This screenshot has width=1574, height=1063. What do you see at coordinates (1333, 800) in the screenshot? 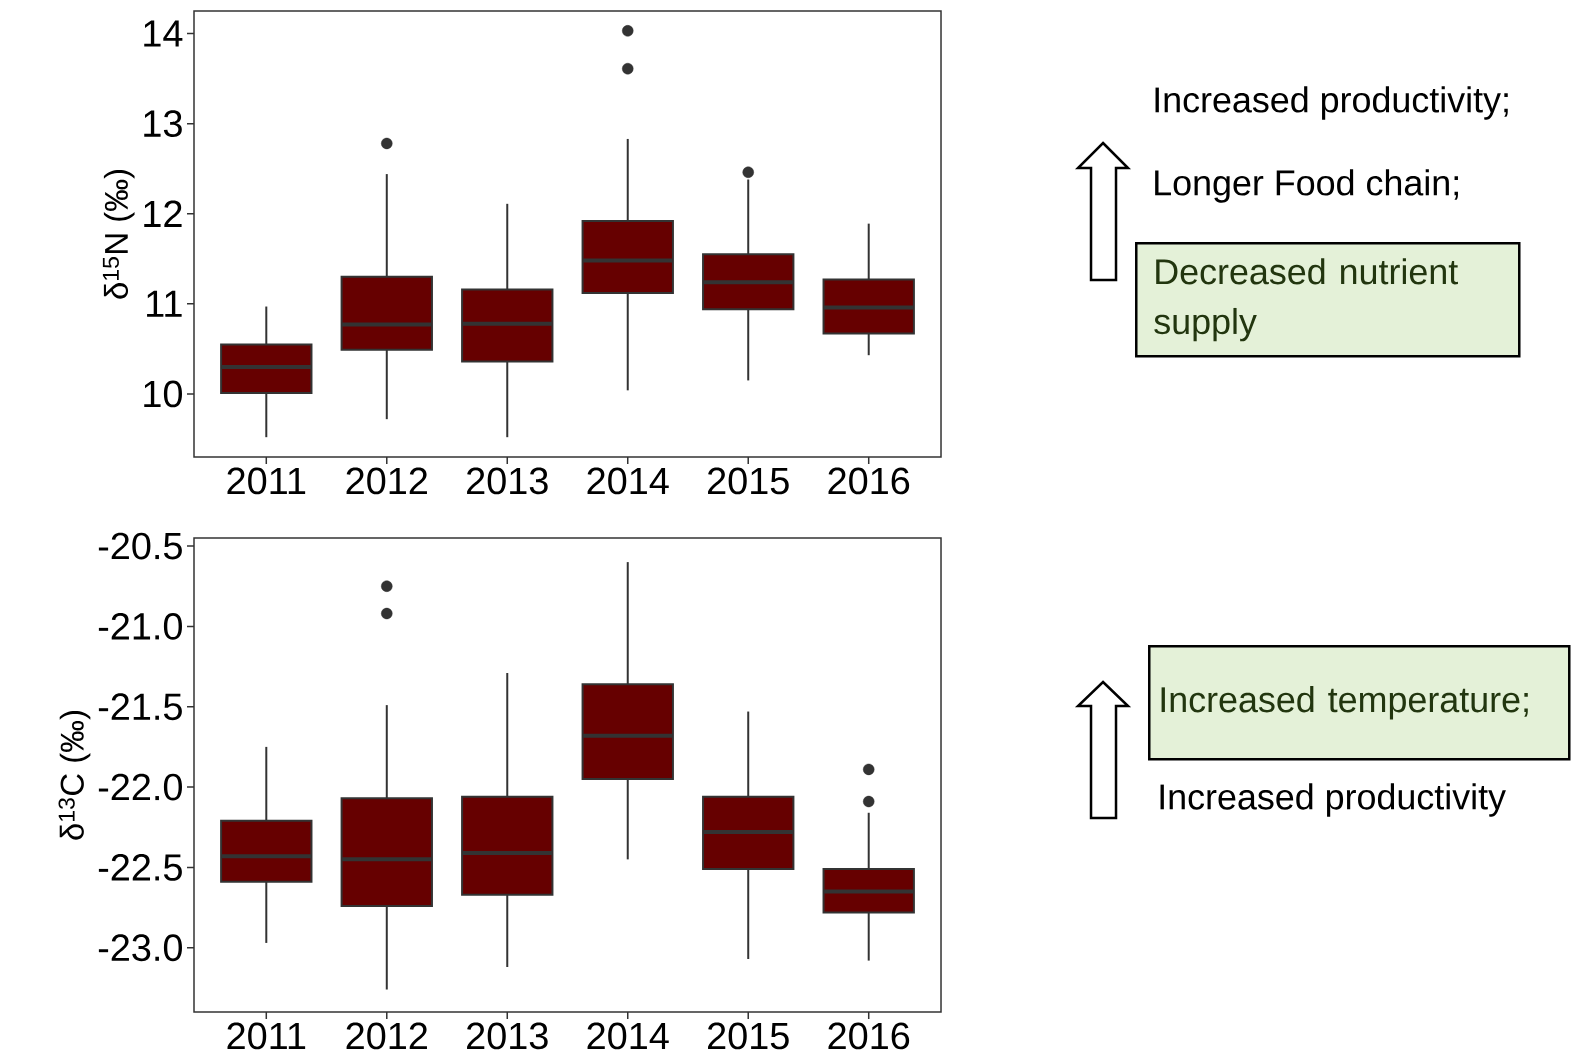
I see `text: Increased productivity` at bounding box center [1333, 800].